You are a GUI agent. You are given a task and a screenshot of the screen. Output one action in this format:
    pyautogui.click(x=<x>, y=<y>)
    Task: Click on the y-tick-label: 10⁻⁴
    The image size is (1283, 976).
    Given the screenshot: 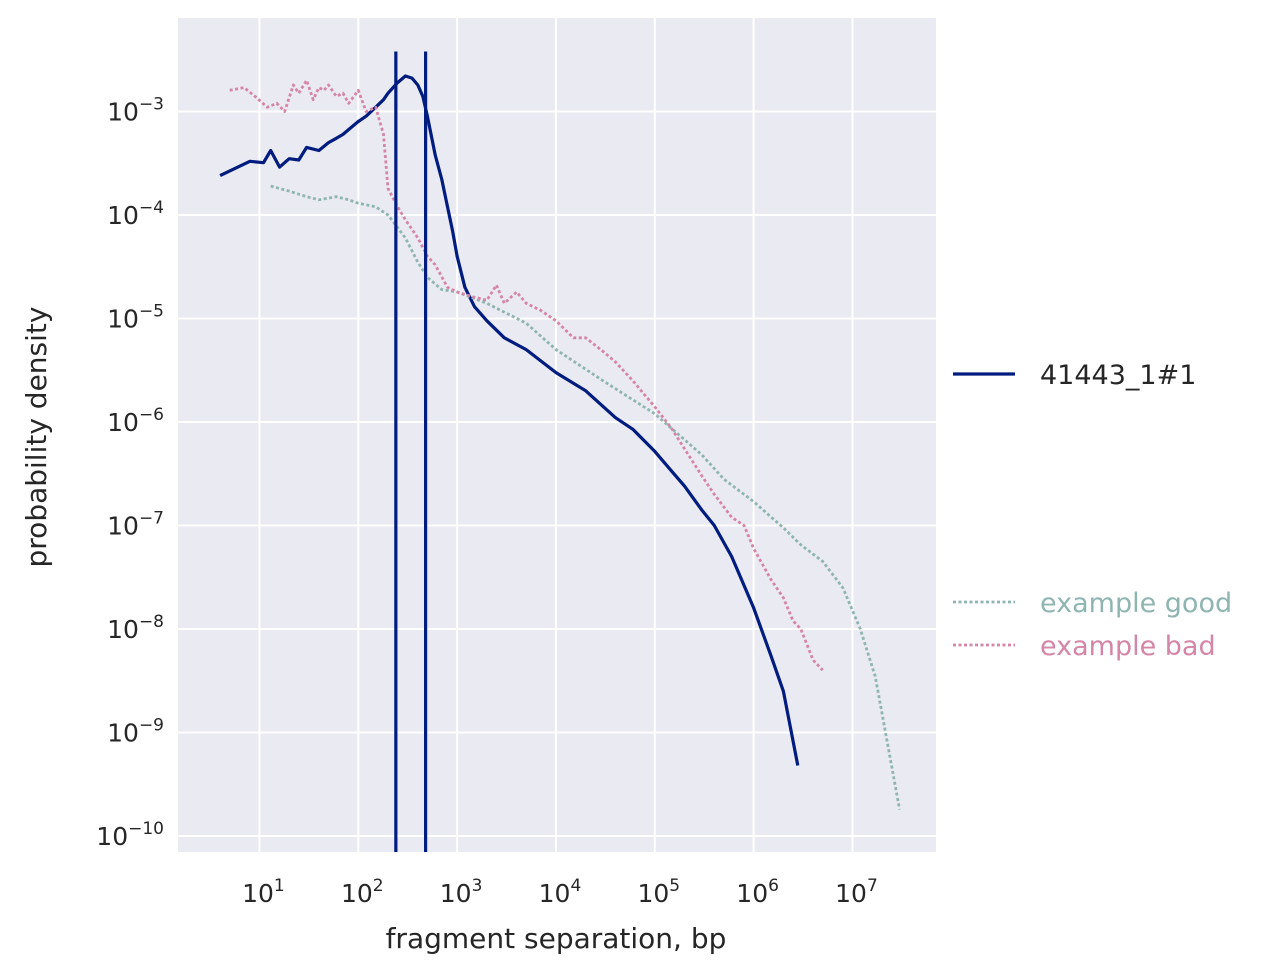 What is the action you would take?
    pyautogui.click(x=135, y=214)
    